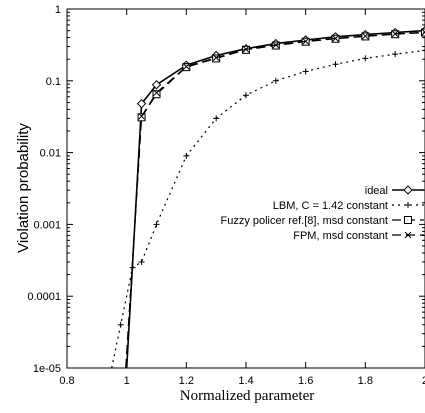  What do you see at coordinates (247, 396) in the screenshot?
I see `x-axis-title: Normalized parameter` at bounding box center [247, 396].